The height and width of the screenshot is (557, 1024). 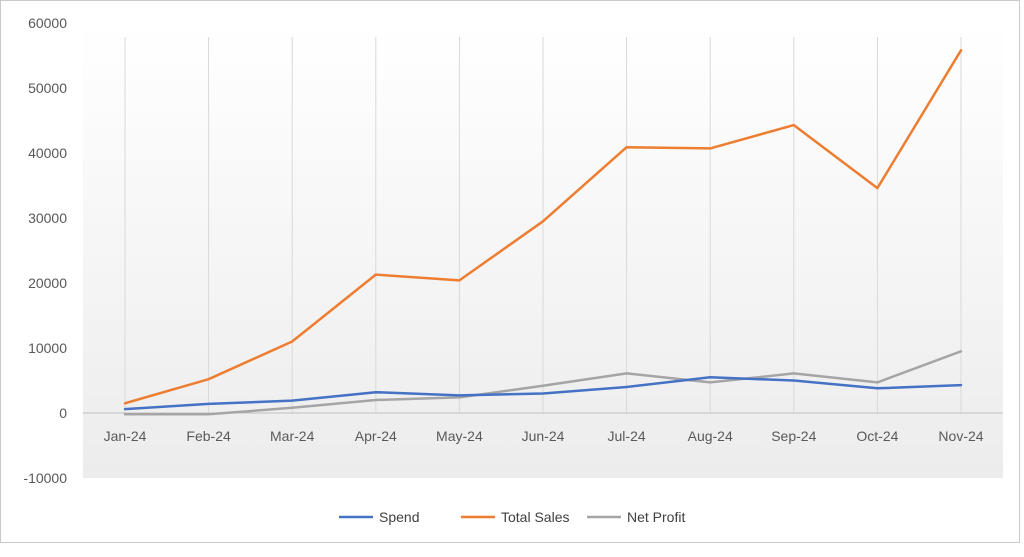 I want to click on legend-label: Net Profit, so click(x=656, y=517).